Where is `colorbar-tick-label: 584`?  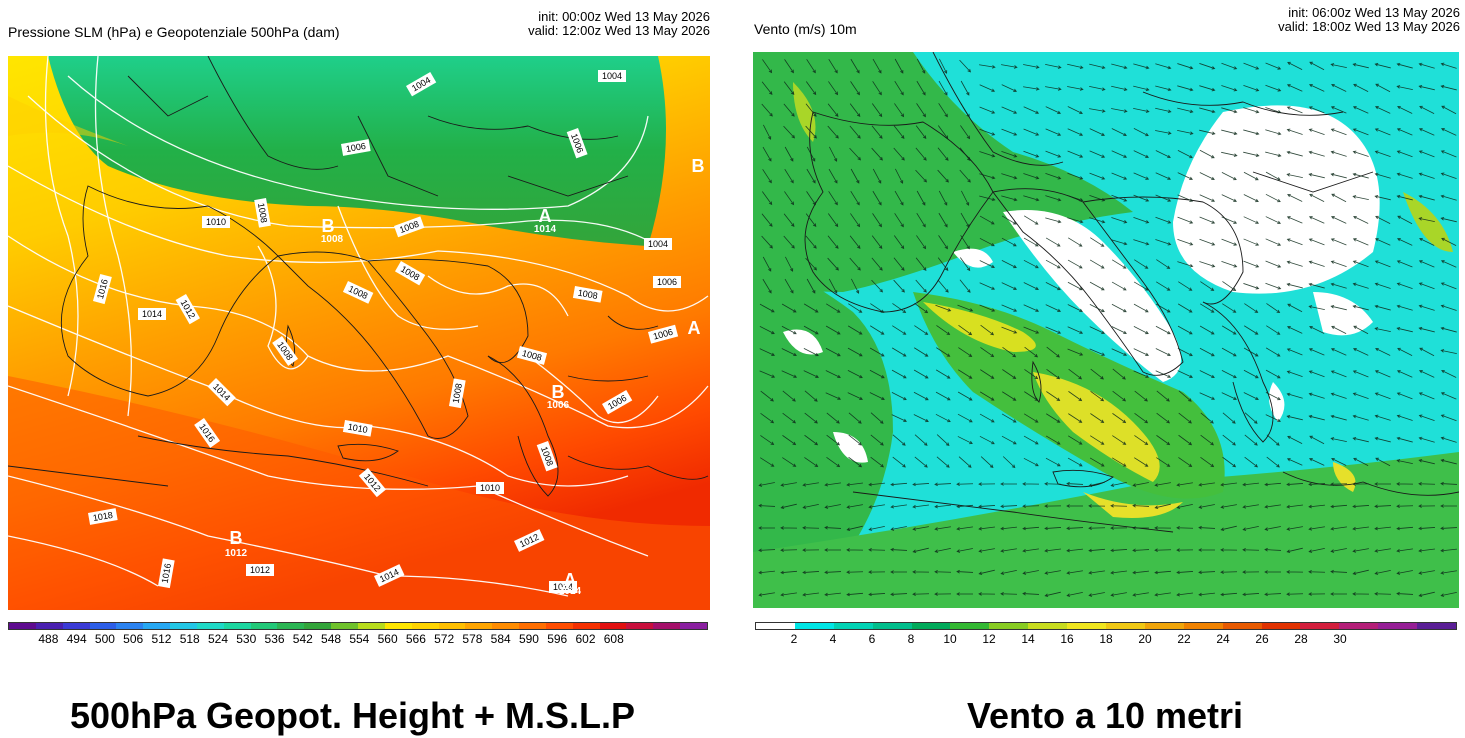 colorbar-tick-label: 584 is located at coordinates (500, 639).